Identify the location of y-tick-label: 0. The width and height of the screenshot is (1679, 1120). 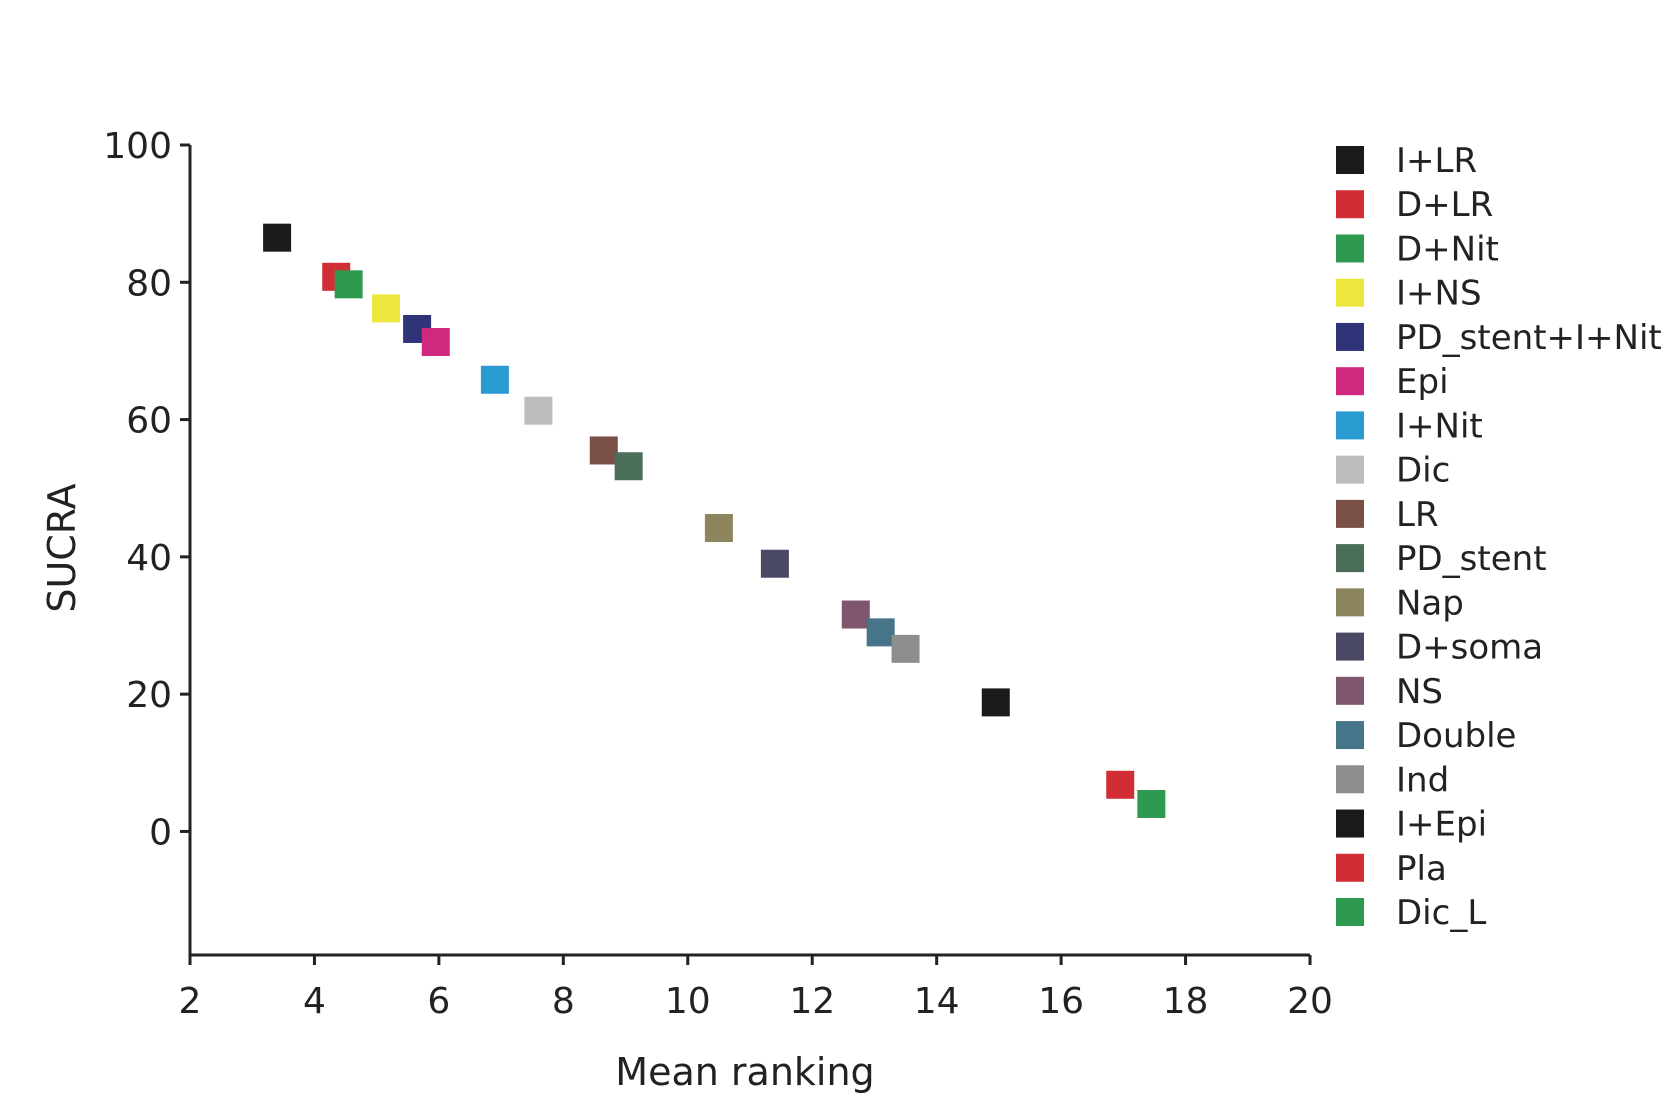
(160, 832).